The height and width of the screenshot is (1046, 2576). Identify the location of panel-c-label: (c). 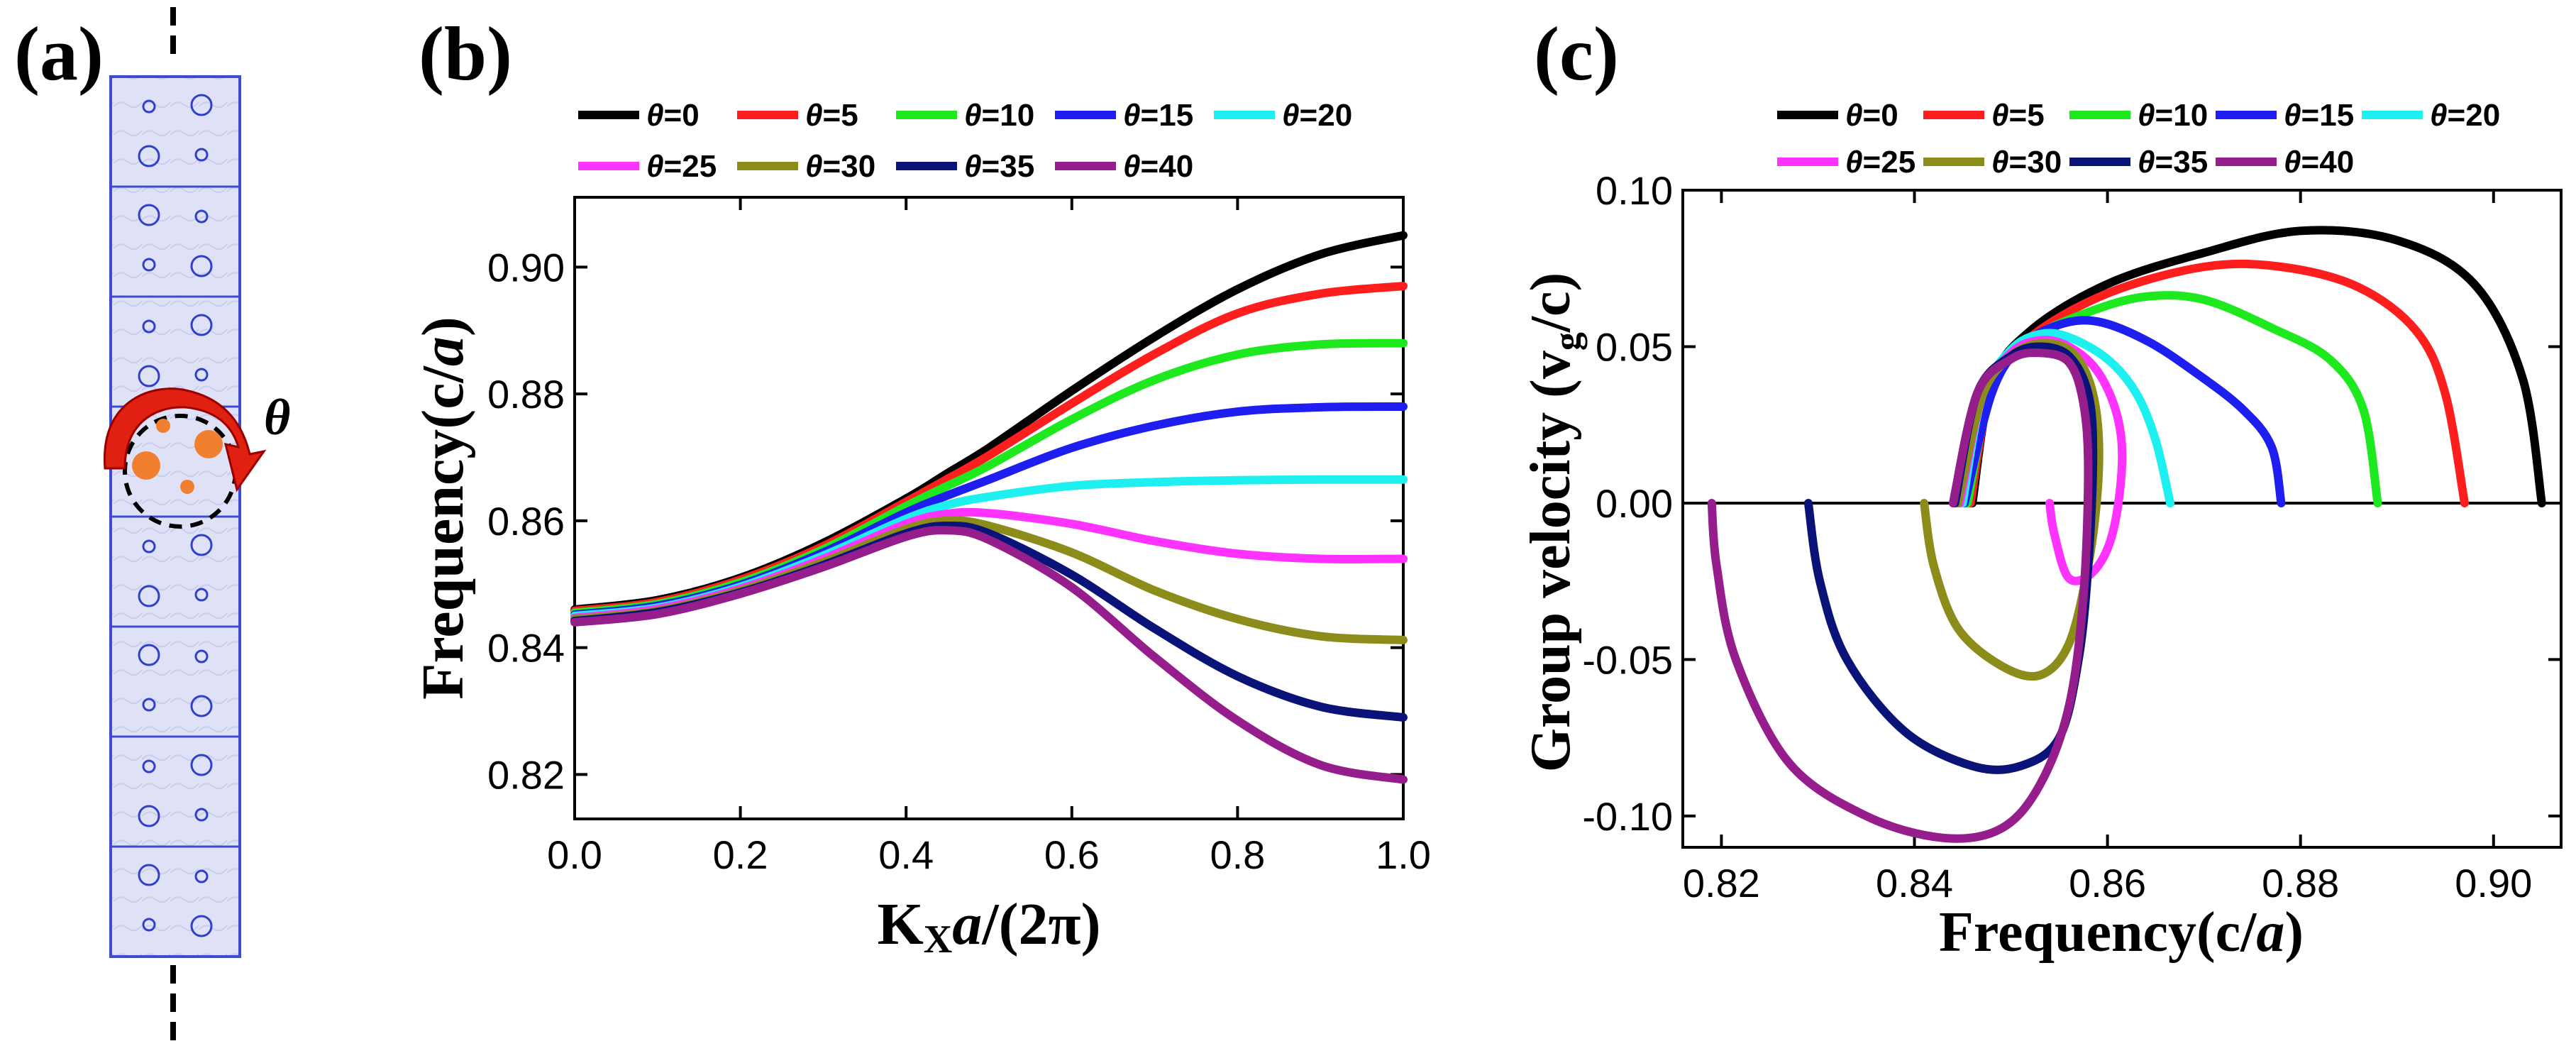
(1576, 54).